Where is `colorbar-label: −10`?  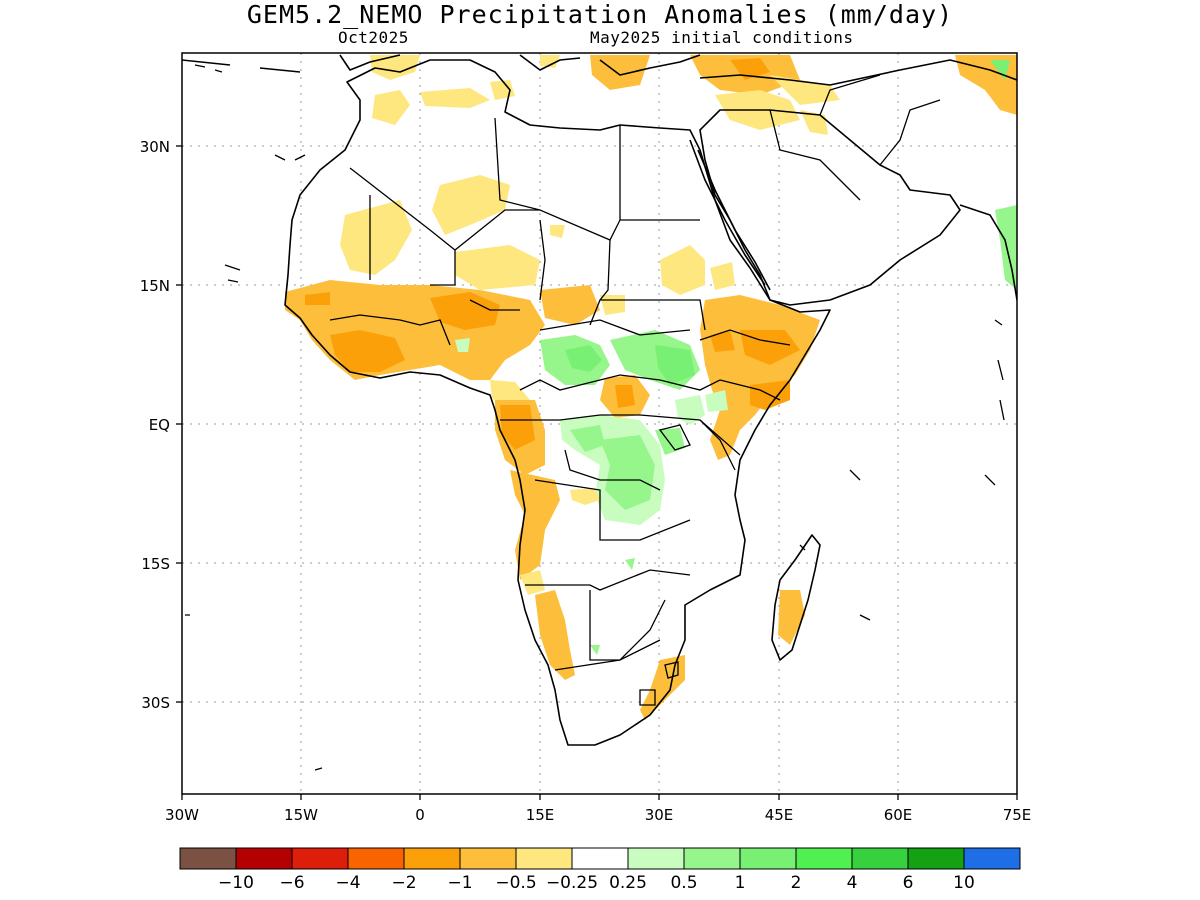 colorbar-label: −10 is located at coordinates (236, 883).